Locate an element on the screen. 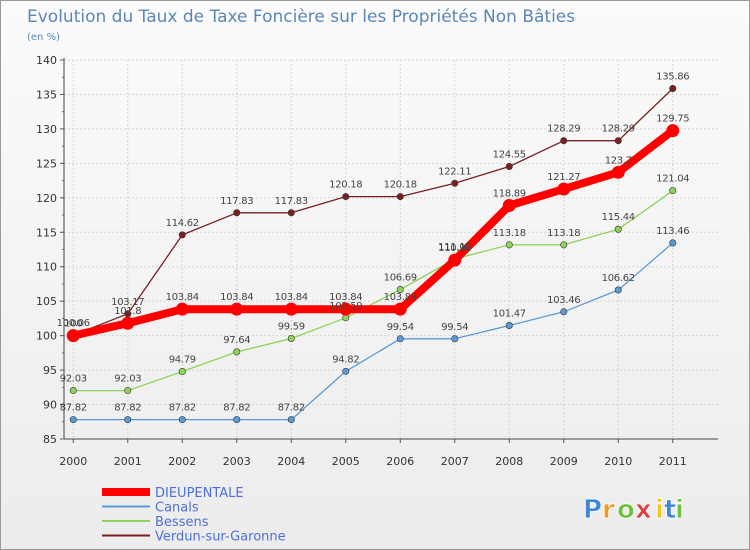 The height and width of the screenshot is (550, 750). legend-label: DIEUPENTALE is located at coordinates (199, 493).